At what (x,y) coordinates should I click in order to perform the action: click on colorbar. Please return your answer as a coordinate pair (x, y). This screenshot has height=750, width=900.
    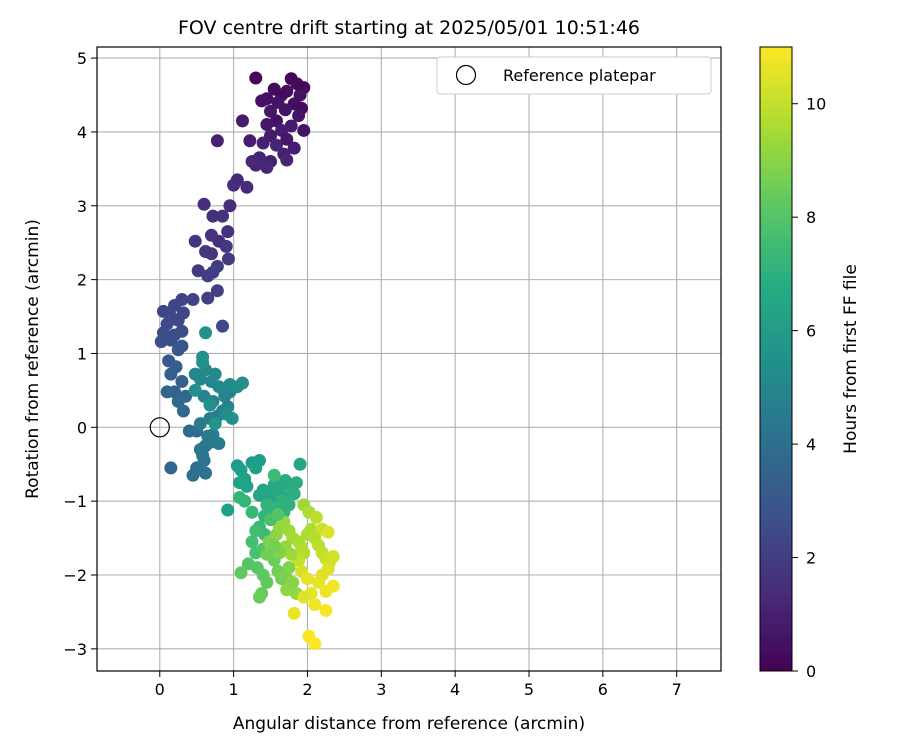
    Looking at the image, I should click on (776, 359).